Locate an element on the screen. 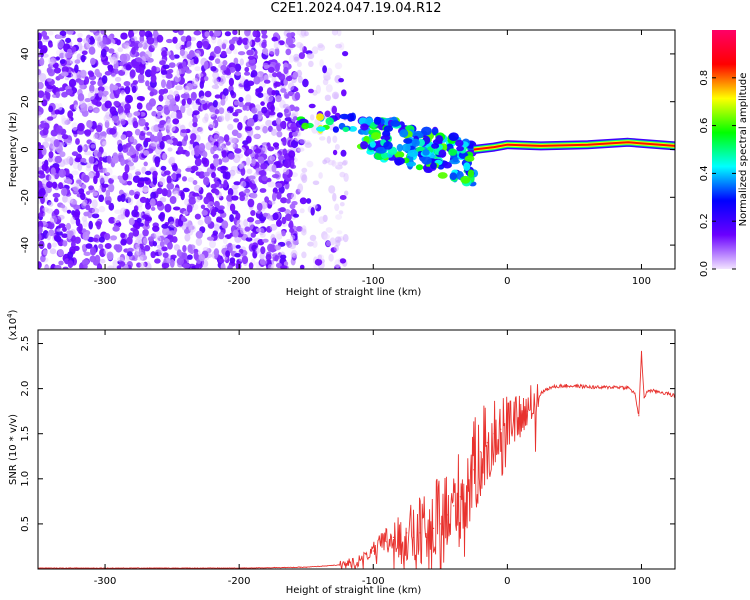 This screenshot has width=750, height=600. y-multiplier-label: (x104) is located at coordinates (12, 324).